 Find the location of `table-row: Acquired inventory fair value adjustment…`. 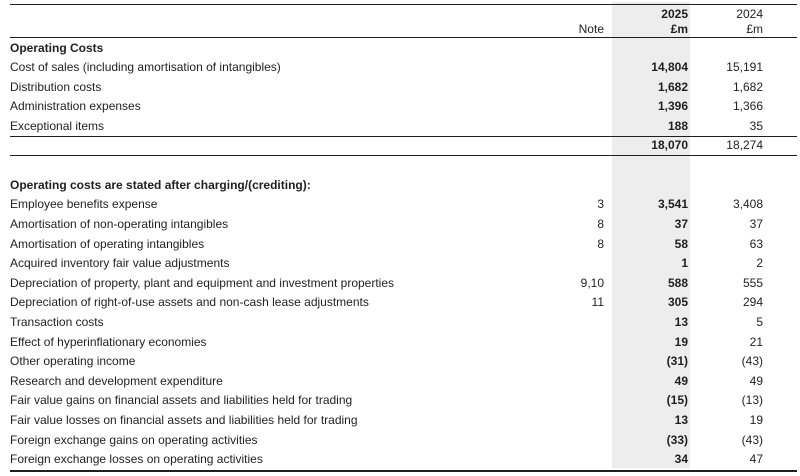

table-row: Acquired inventory fair value adjustment… is located at coordinates (400, 264).